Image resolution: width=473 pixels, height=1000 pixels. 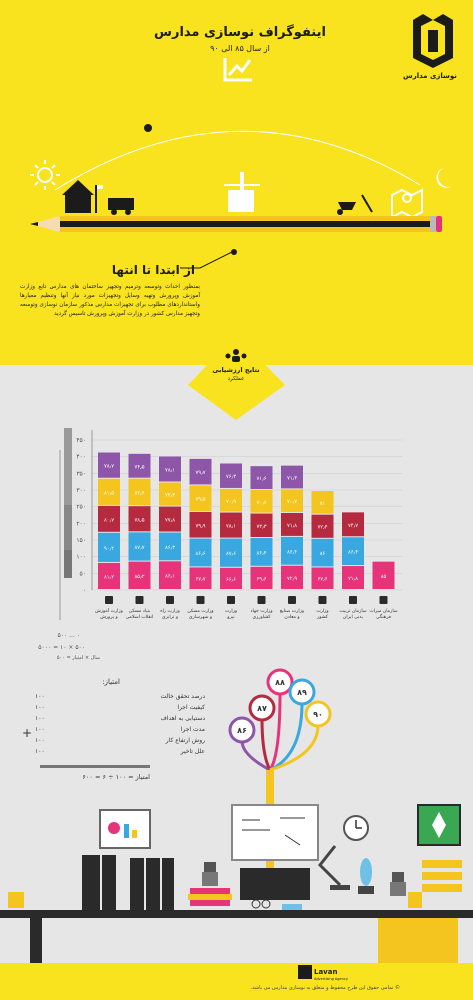 I want to click on badge-subtitle: عملکرد, so click(x=236, y=379).